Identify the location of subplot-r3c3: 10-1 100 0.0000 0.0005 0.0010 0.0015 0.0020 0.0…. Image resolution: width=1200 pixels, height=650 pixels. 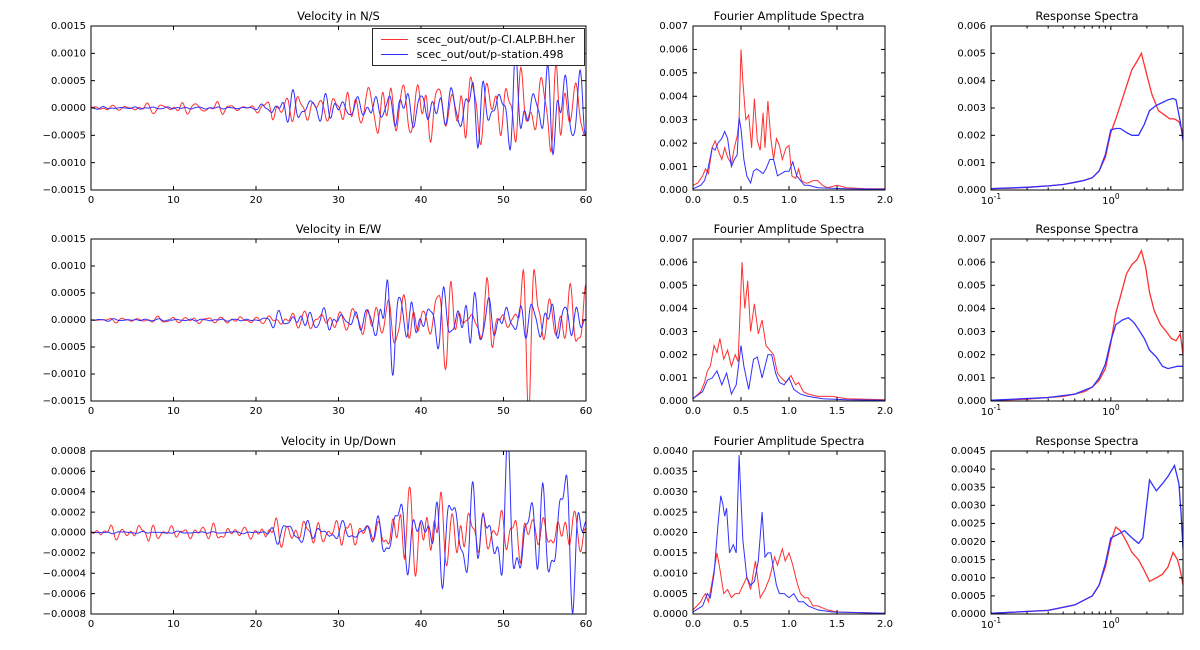
(1067, 538).